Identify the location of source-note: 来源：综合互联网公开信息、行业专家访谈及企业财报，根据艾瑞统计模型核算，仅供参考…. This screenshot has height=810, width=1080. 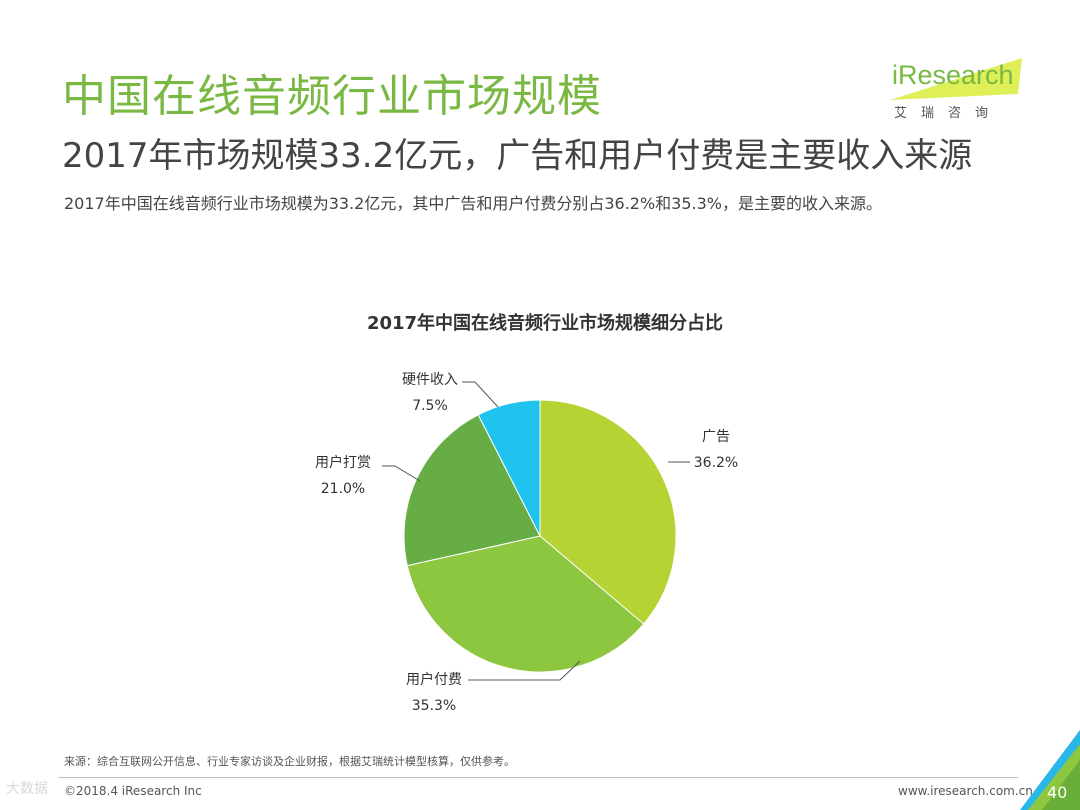
(289, 761).